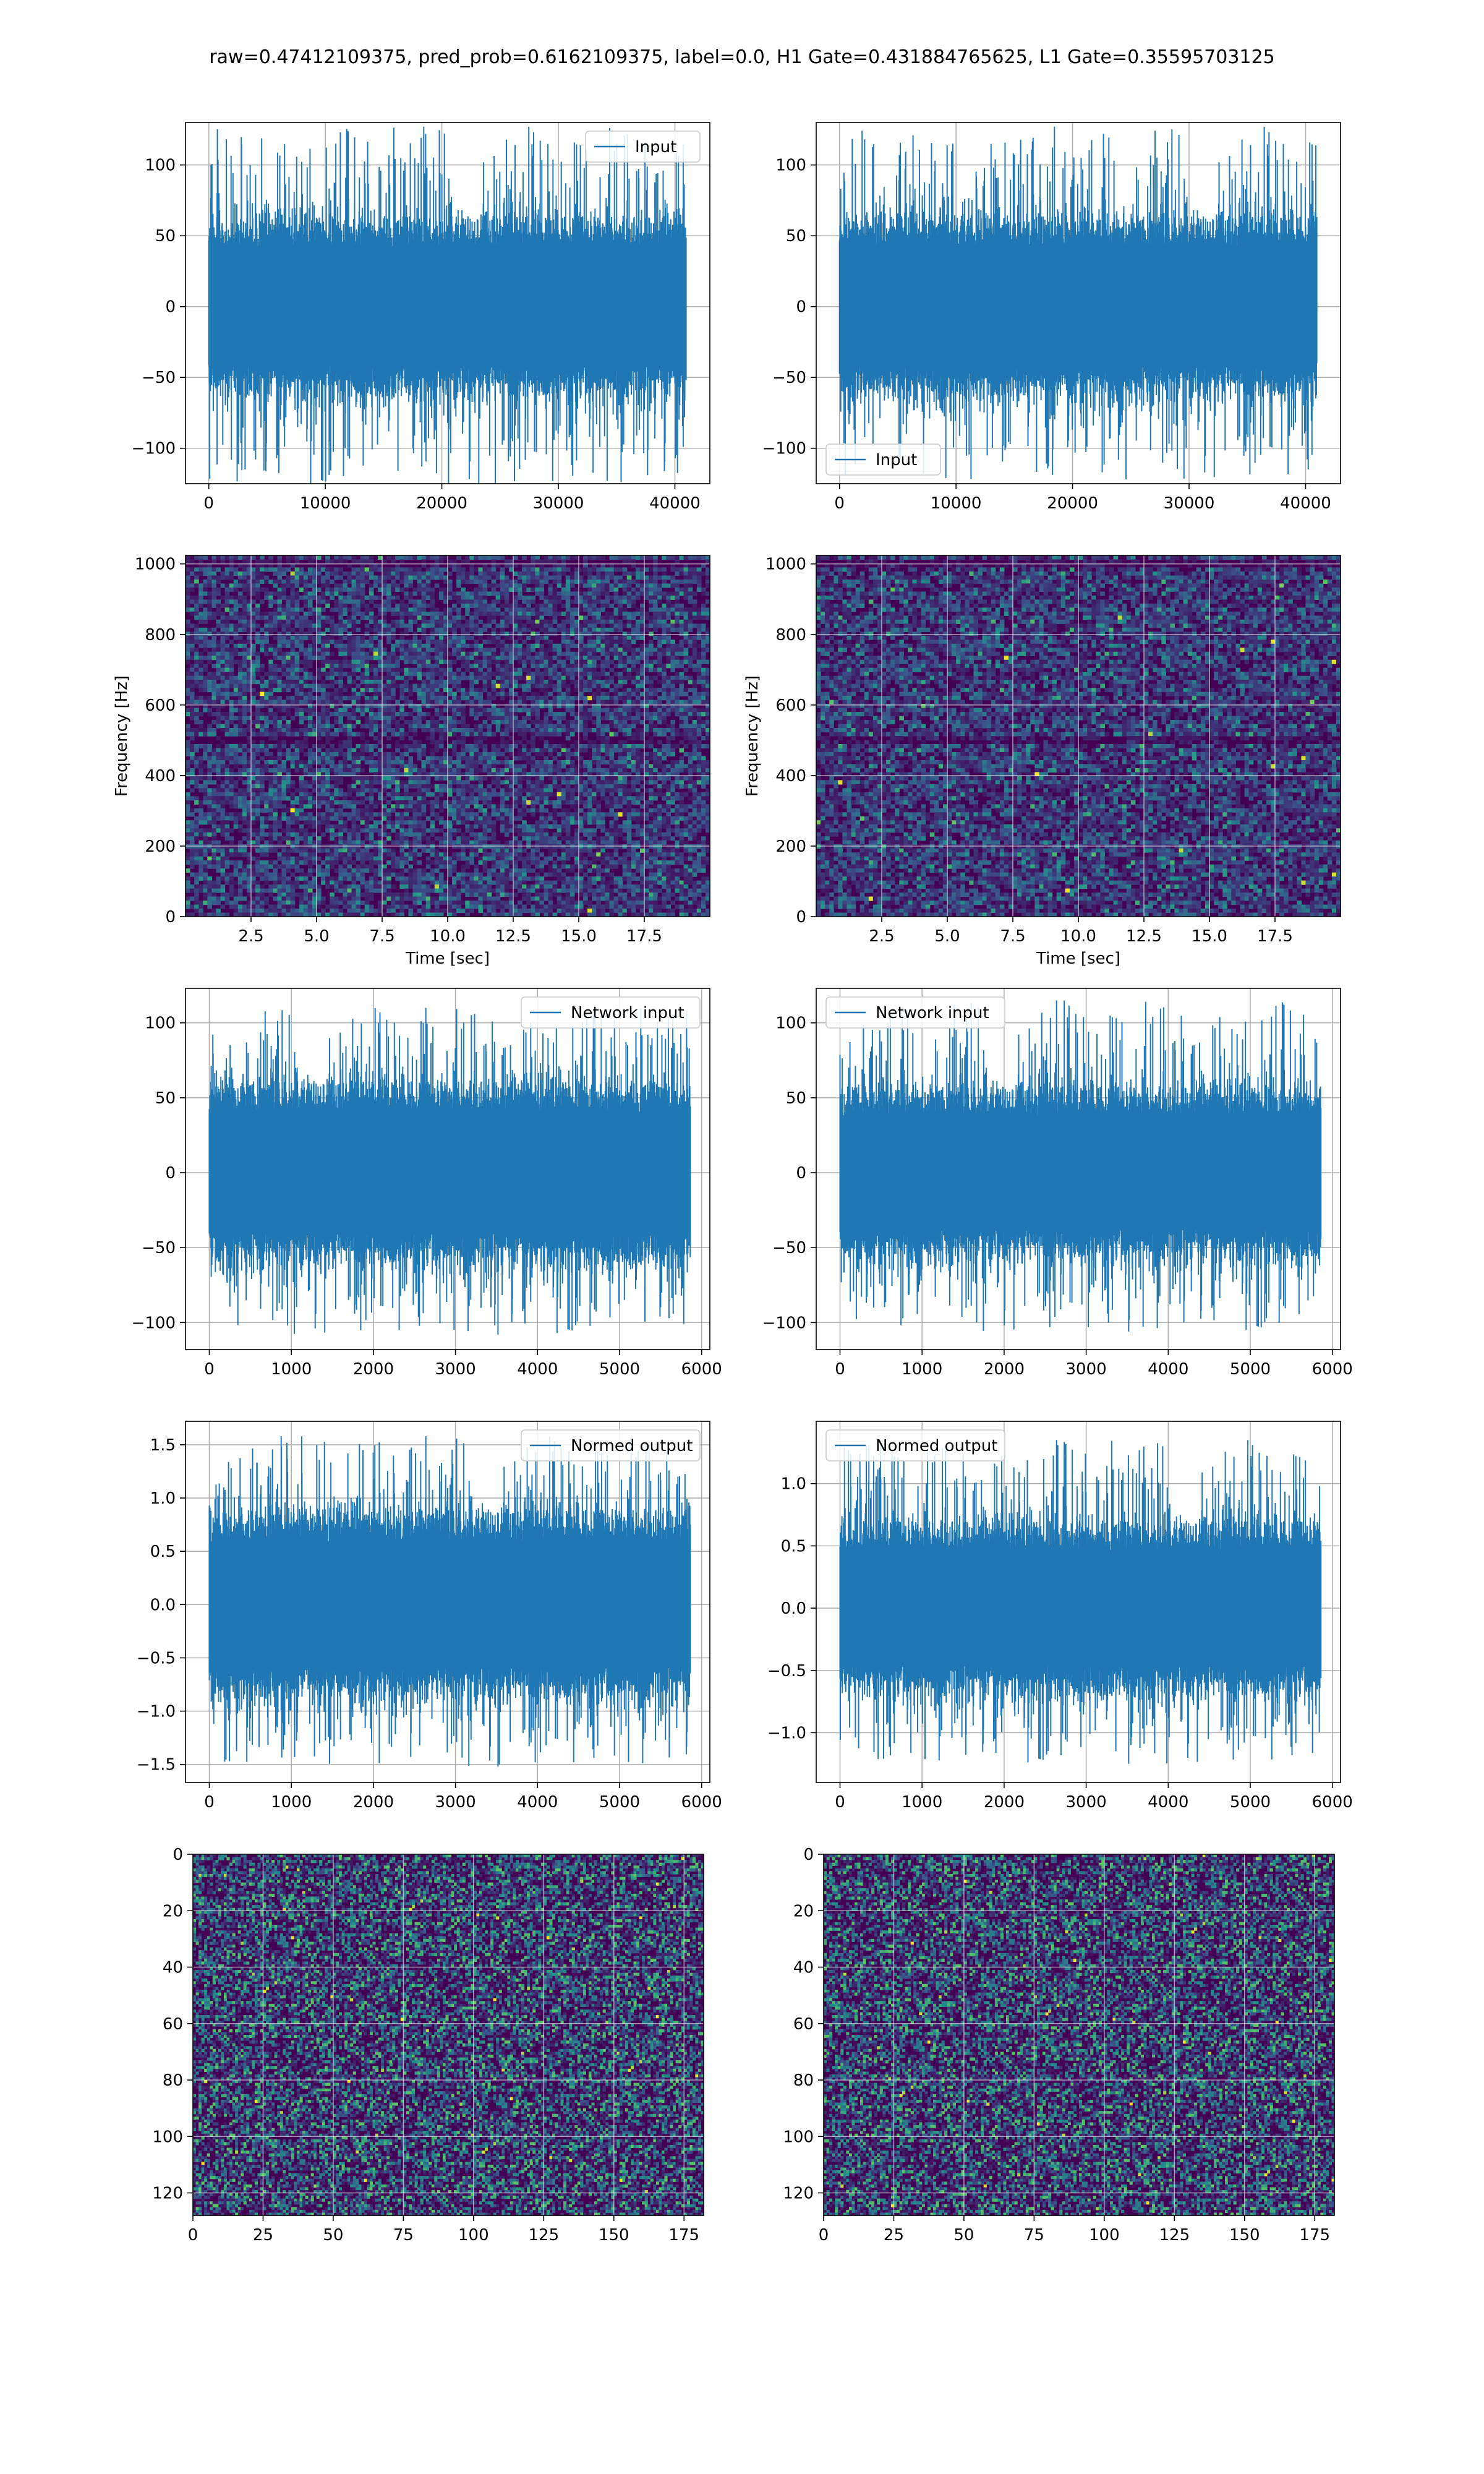 The image size is (1484, 2474). I want to click on x-tick-label: 17.5, so click(644, 936).